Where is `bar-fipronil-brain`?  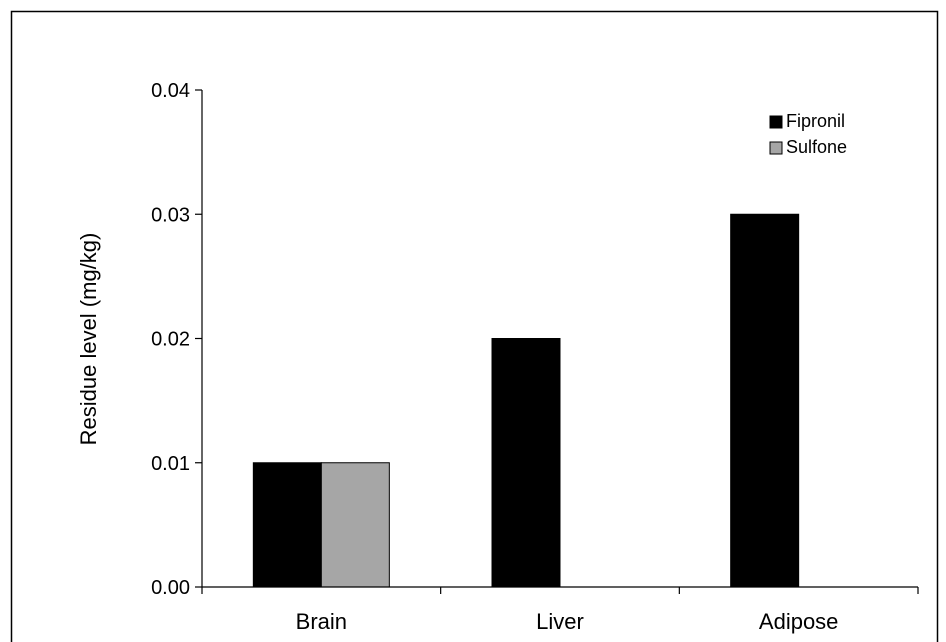
bar-fipronil-brain is located at coordinates (287, 525).